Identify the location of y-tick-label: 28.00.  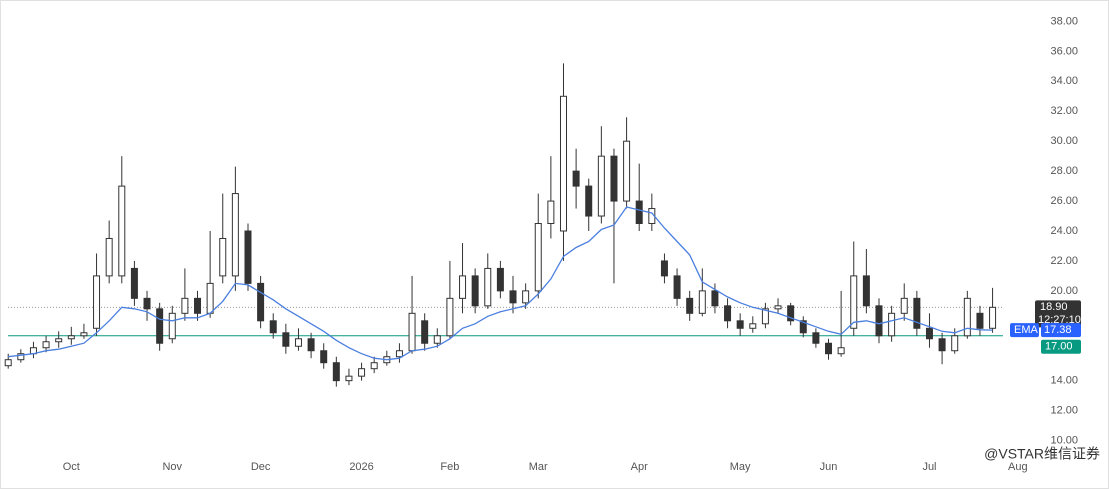
(1064, 171).